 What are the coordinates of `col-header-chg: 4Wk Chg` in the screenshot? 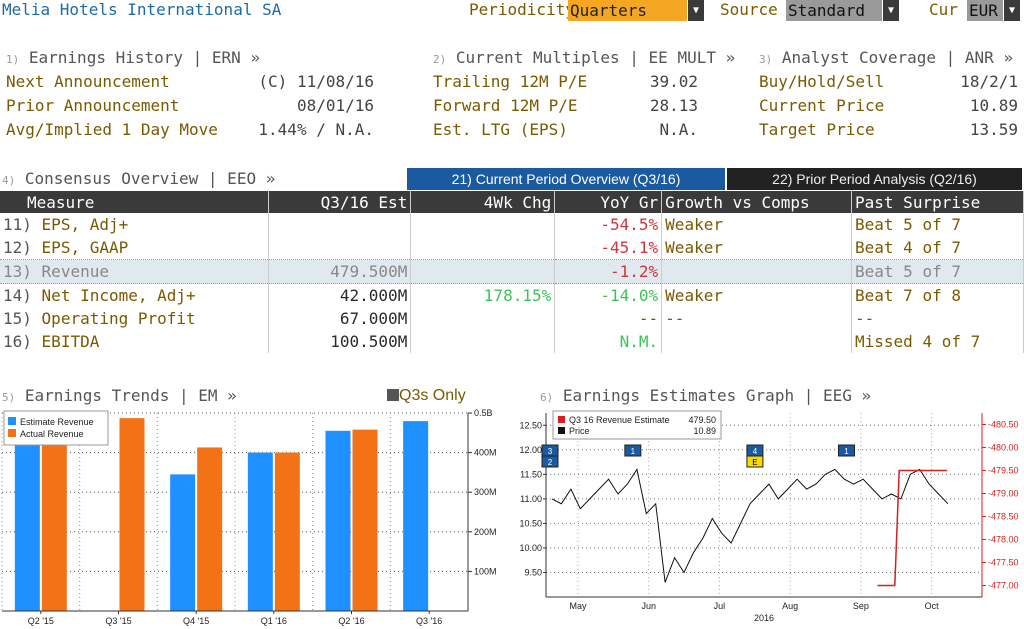 It's located at (483, 202).